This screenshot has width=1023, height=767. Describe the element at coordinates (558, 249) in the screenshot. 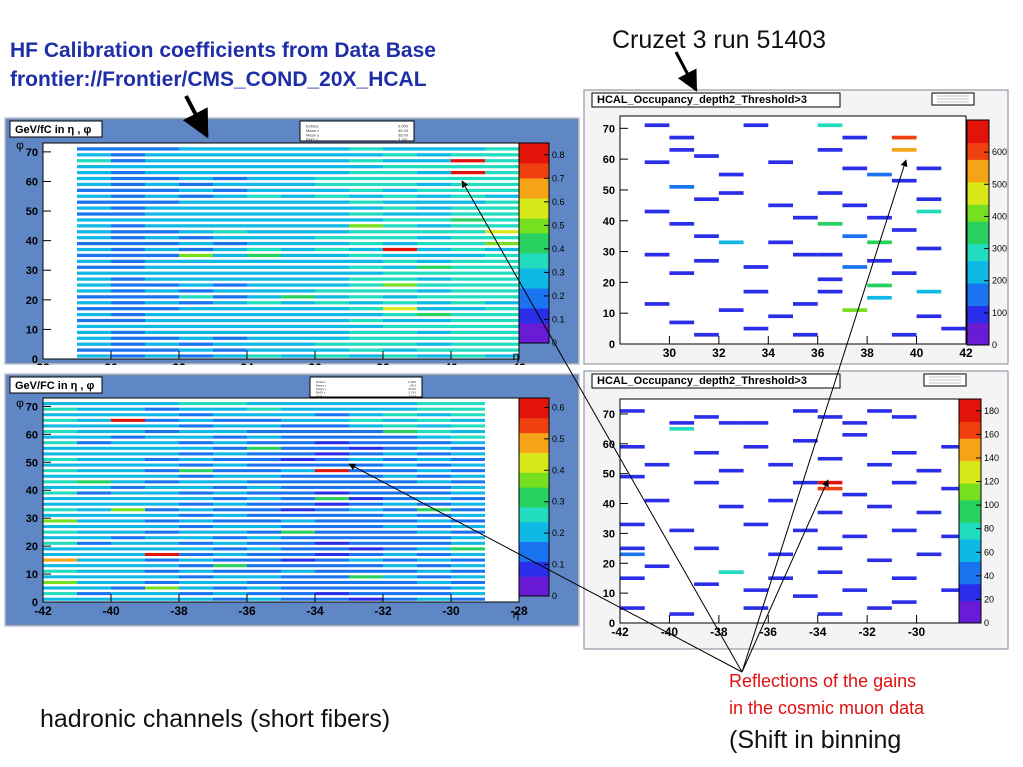

I see `palette-tick-label: 0.4` at that location.